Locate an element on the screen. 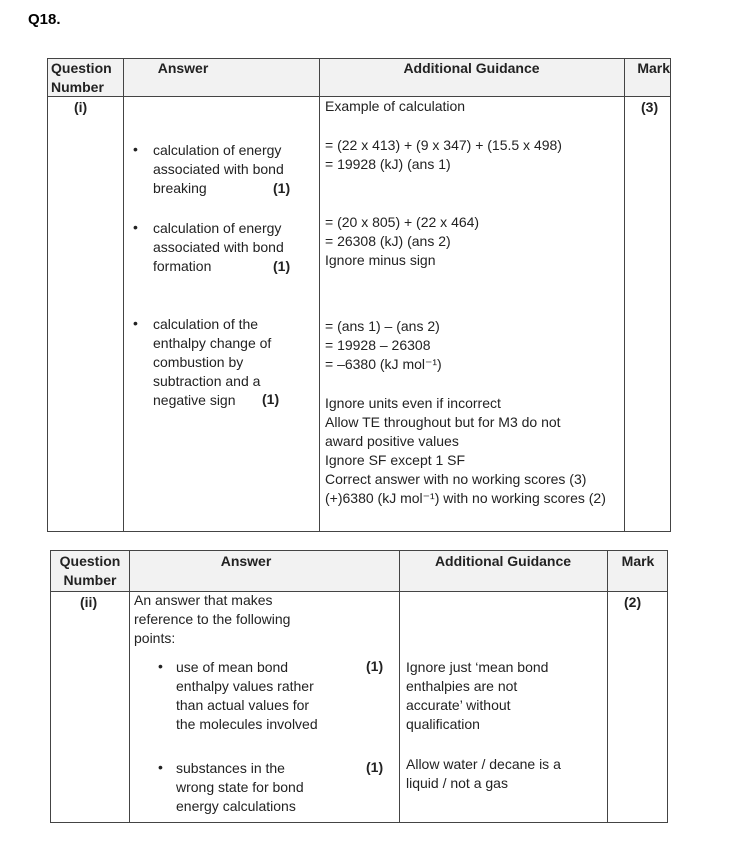 The width and height of the screenshot is (732, 862). text-line: = (ans 1) – (ans 2) is located at coordinates (382, 326).